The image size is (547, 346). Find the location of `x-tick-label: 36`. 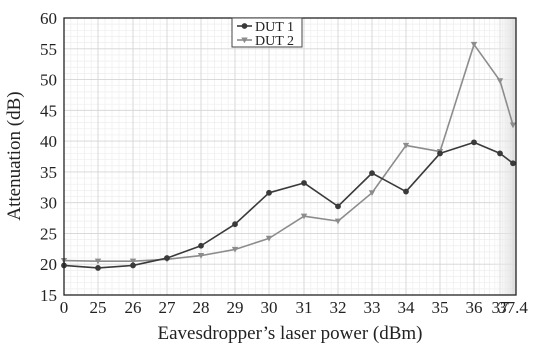

x-tick-label: 36 is located at coordinates (474, 307).